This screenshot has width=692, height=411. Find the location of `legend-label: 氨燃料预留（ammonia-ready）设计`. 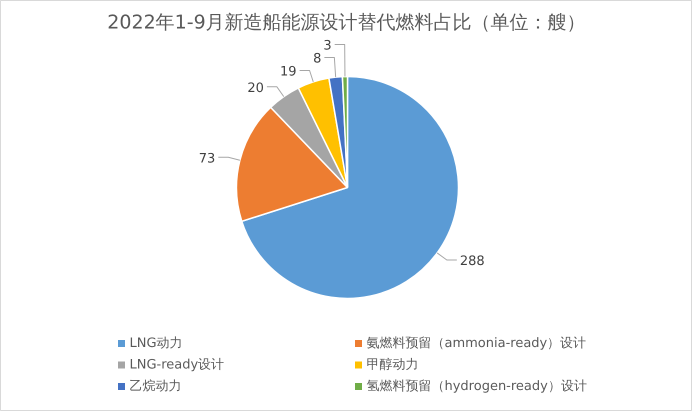

legend-label: 氨燃料预留（ammonia-ready）设计 is located at coordinates (476, 343).